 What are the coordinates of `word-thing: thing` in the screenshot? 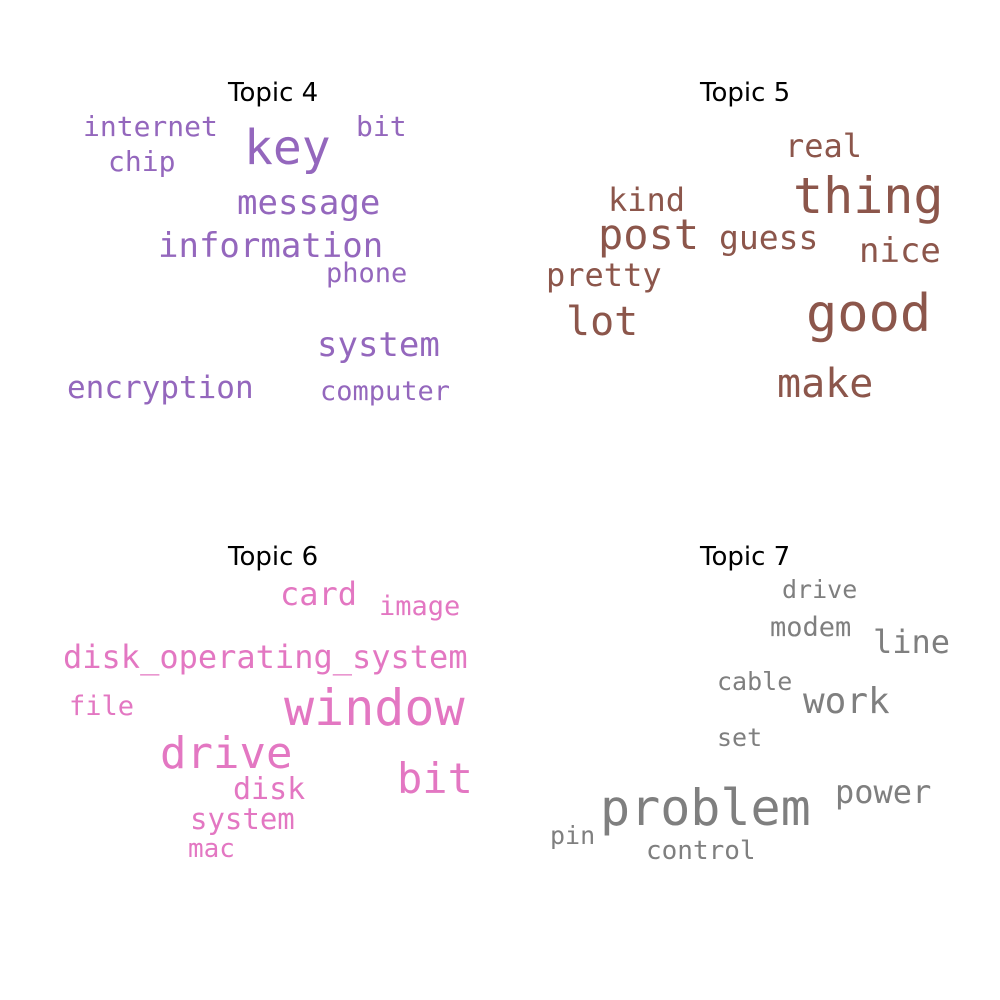 It's located at (868, 196).